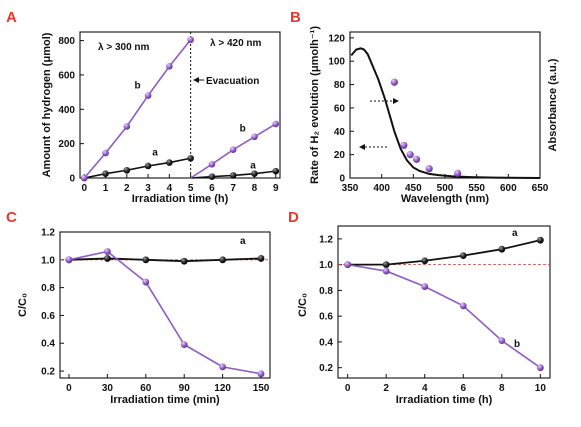 Image resolution: width=581 pixels, height=427 pixels. What do you see at coordinates (348, 388) in the screenshot?
I see `x-tick-label-d: 0` at bounding box center [348, 388].